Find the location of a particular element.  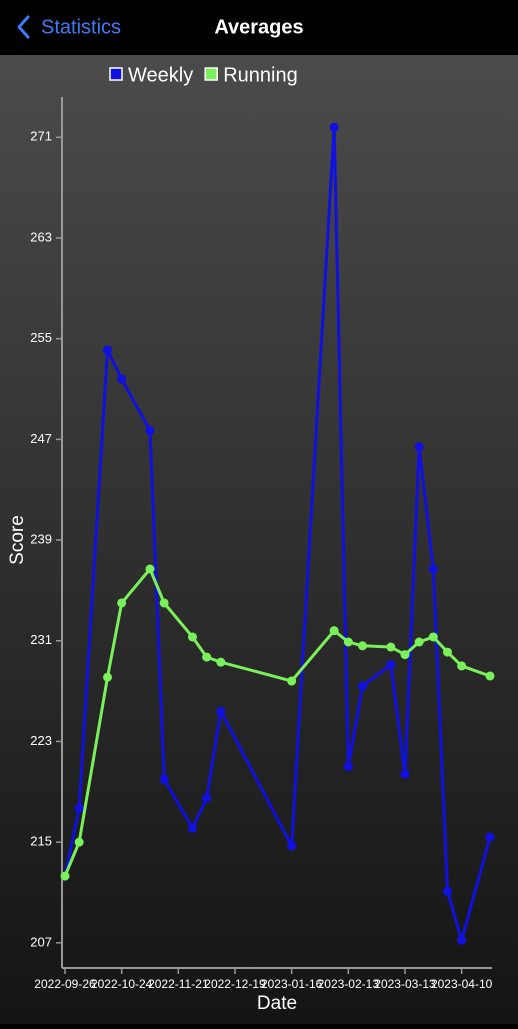

back-chevron is located at coordinates (23, 27).